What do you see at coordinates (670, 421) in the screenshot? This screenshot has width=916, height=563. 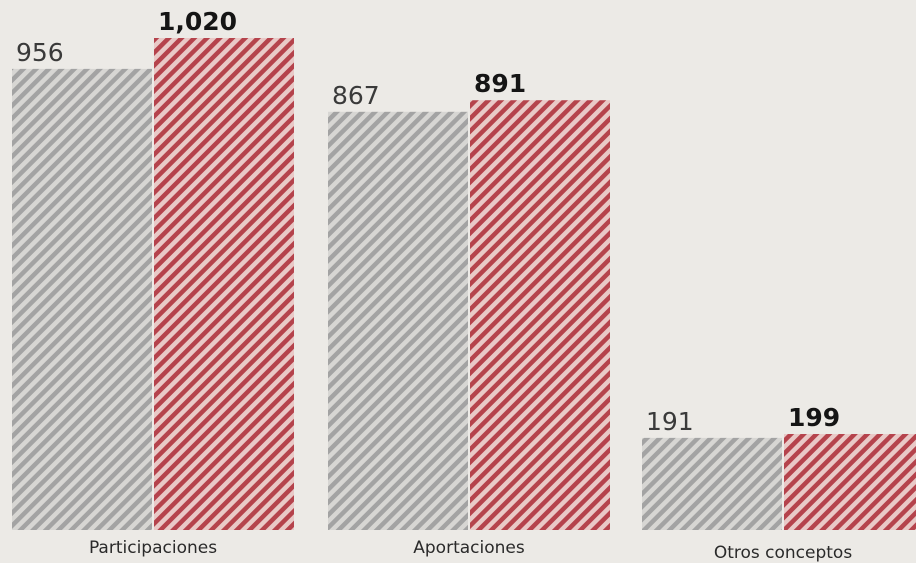 I see `value-label-otros-conceptos-series-1: 191` at bounding box center [670, 421].